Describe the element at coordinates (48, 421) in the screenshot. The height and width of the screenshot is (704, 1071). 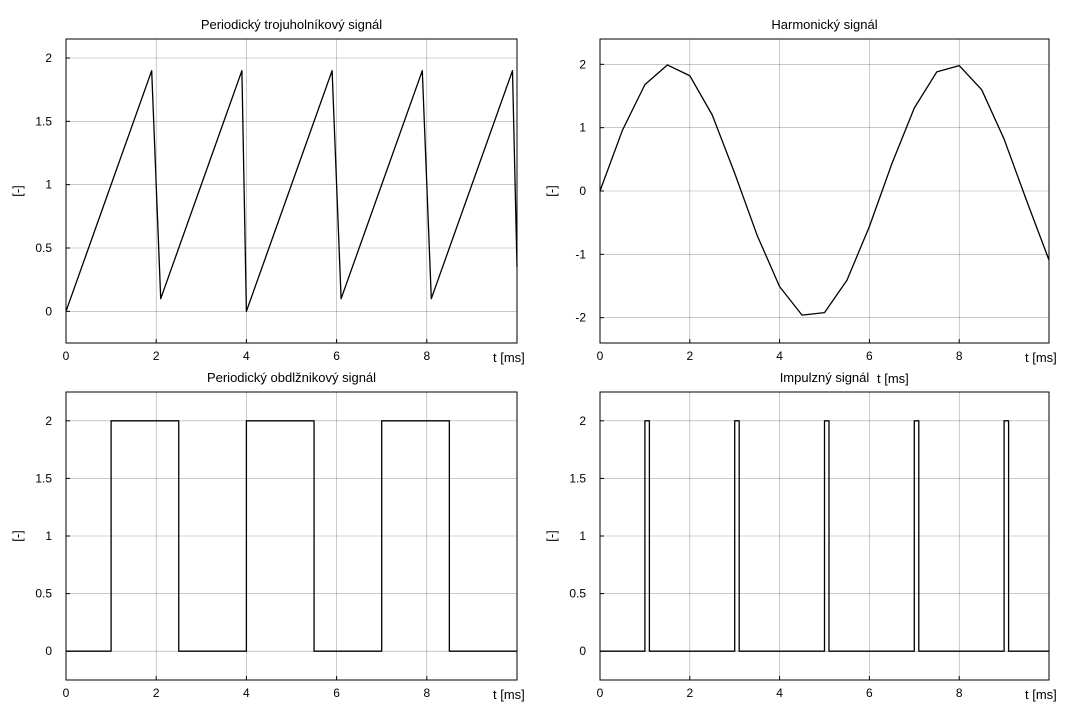
I see `chart-rectangle-ytick-label-4: 2` at that location.